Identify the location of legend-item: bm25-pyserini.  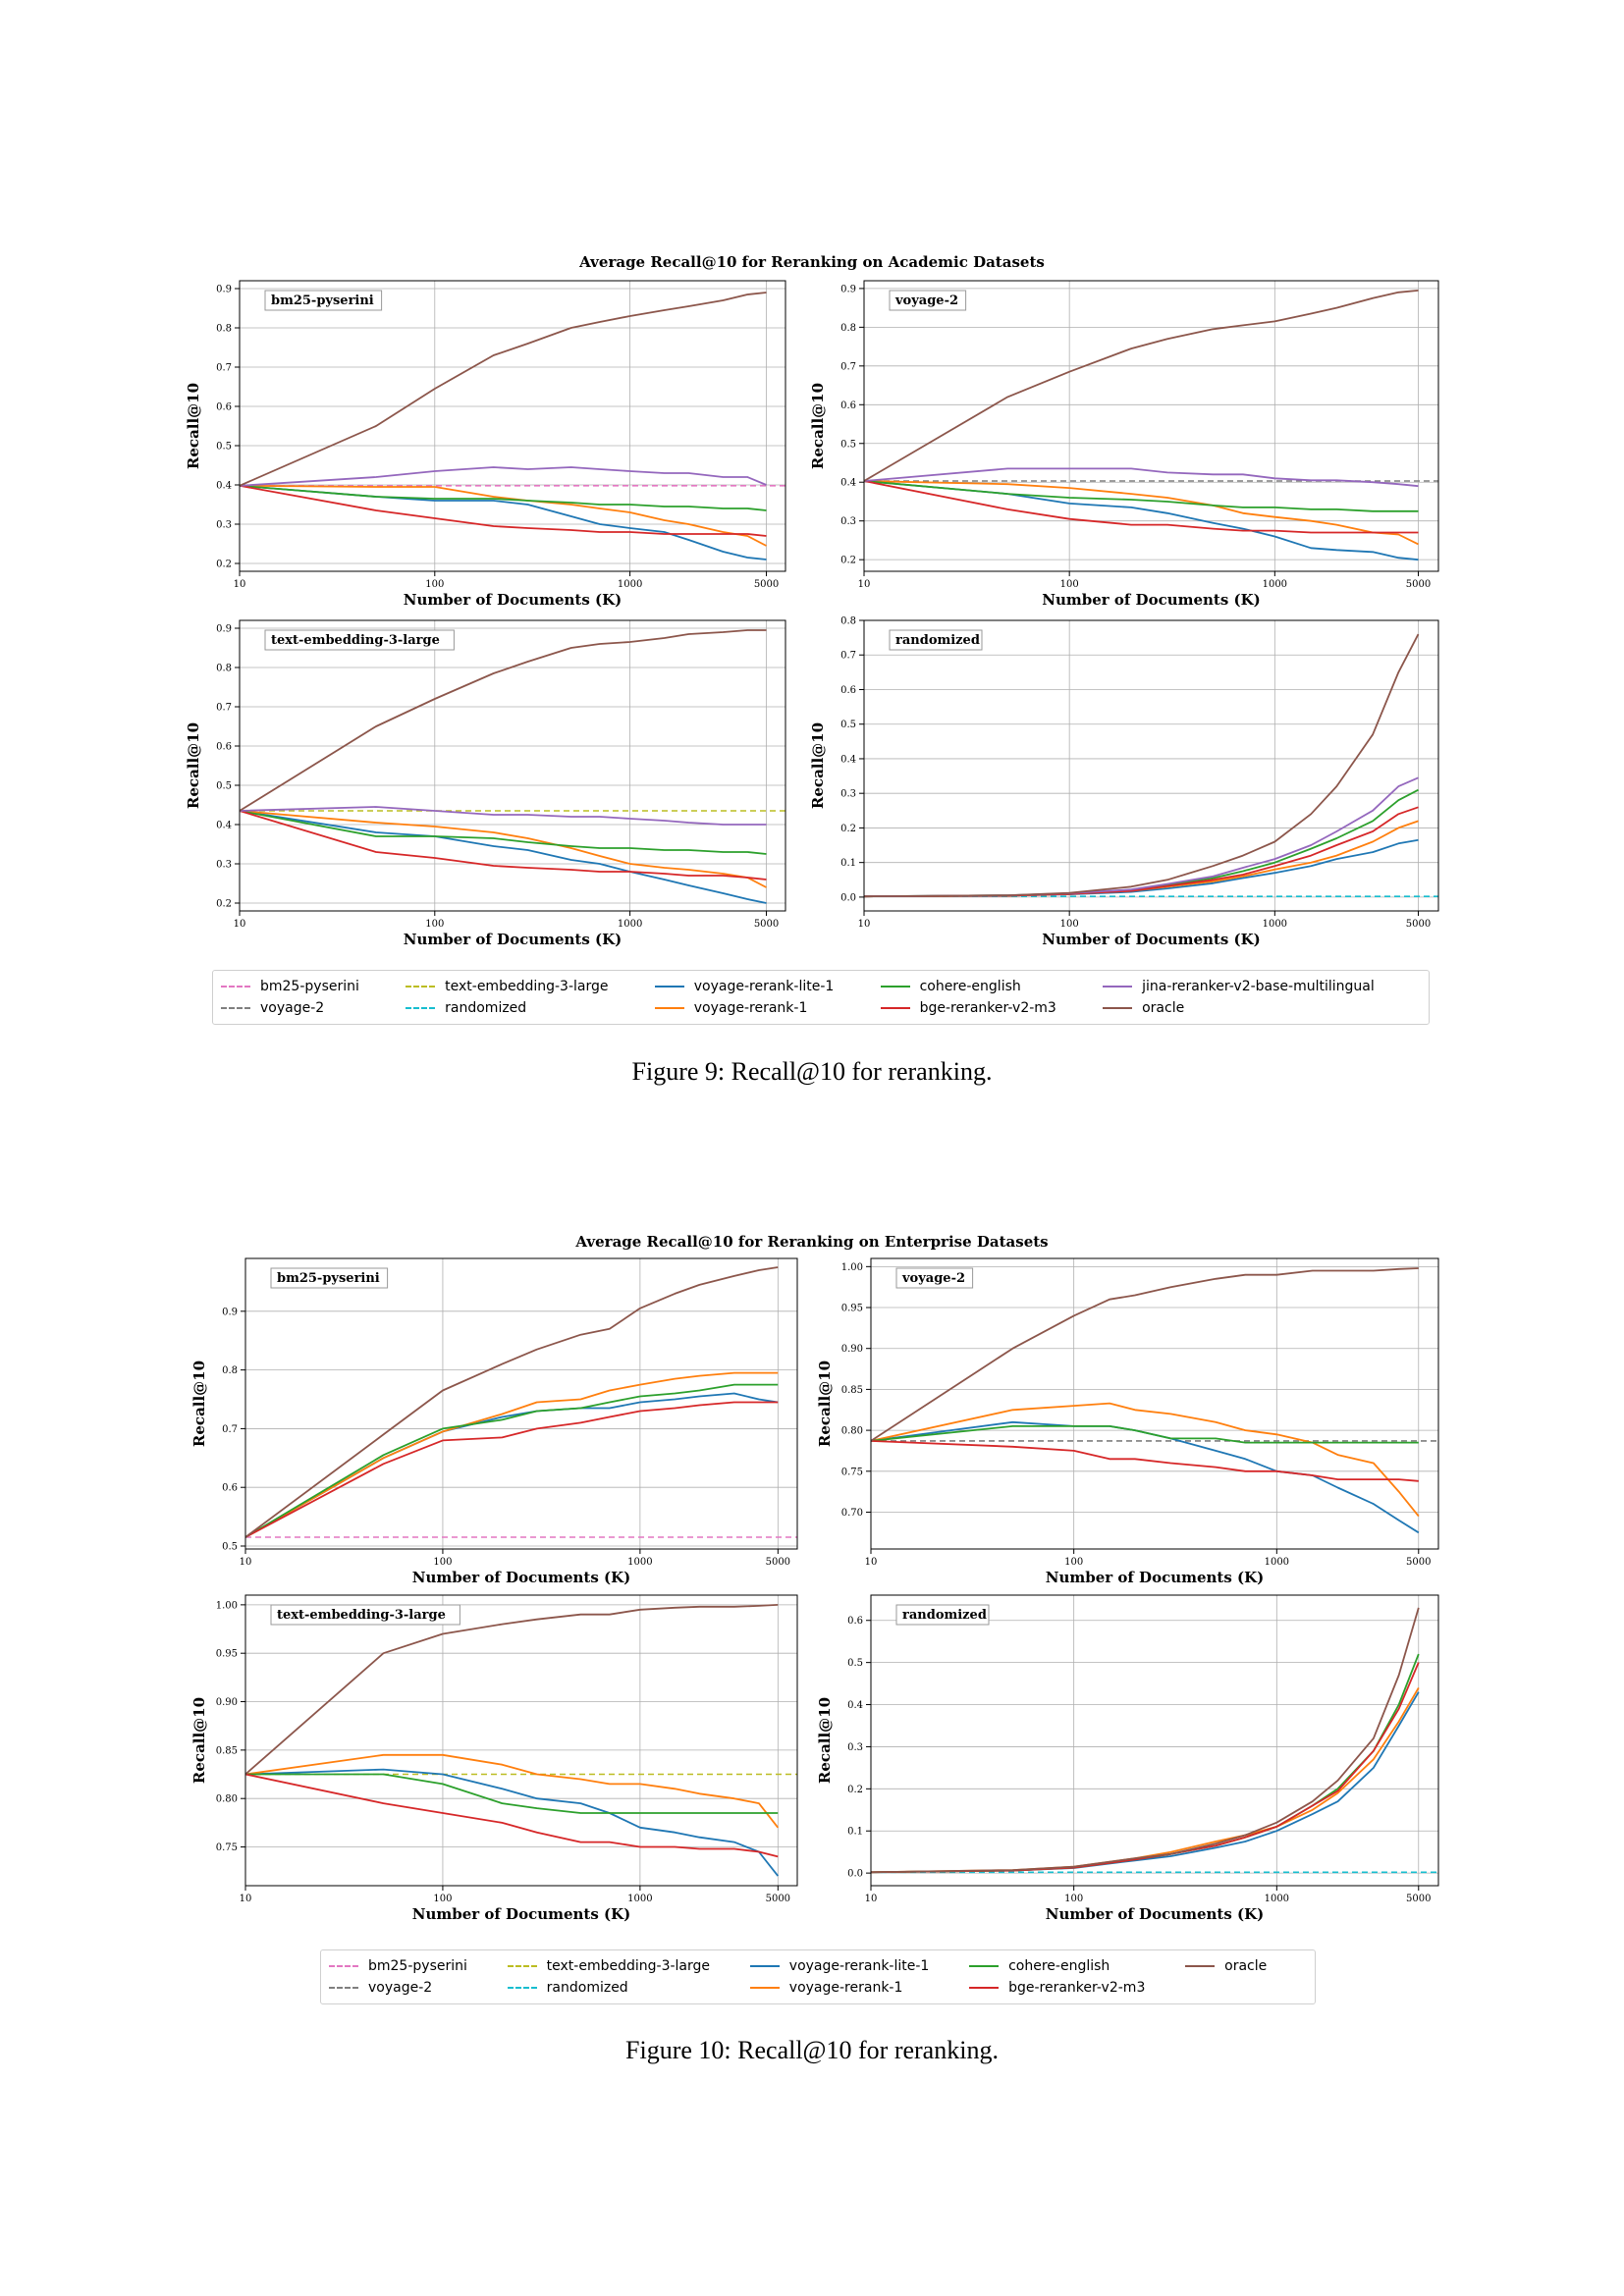
(418, 1966).